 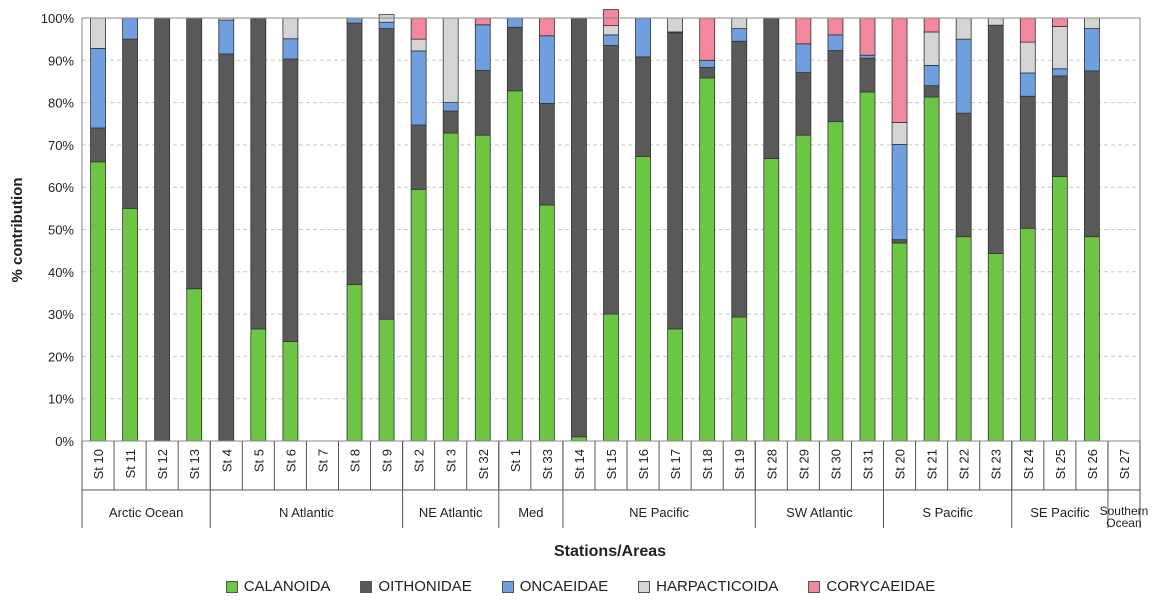 What do you see at coordinates (659, 512) in the screenshot?
I see `x-group-label: NE Pacific` at bounding box center [659, 512].